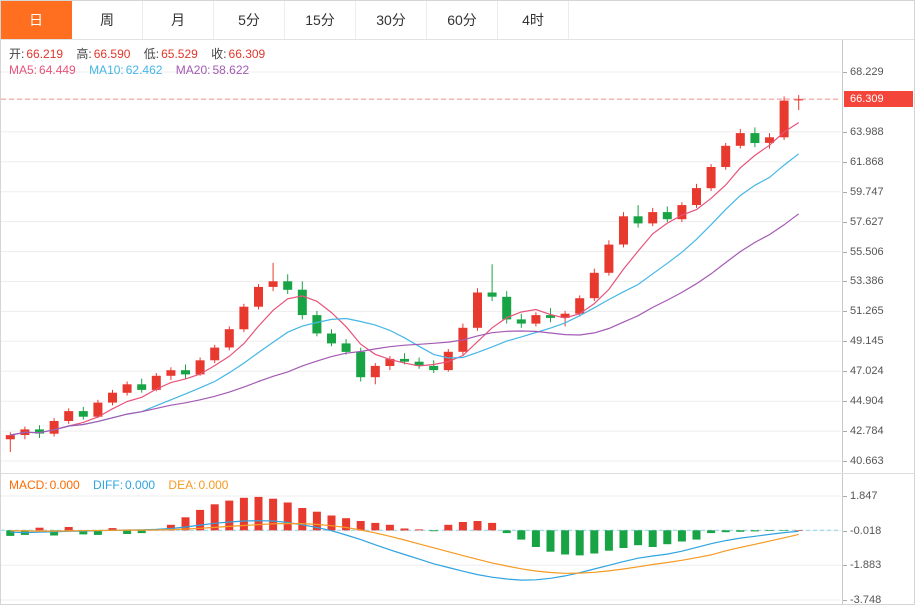  What do you see at coordinates (862, 530) in the screenshot?
I see `macd-axis-label: -0.018` at bounding box center [862, 530].